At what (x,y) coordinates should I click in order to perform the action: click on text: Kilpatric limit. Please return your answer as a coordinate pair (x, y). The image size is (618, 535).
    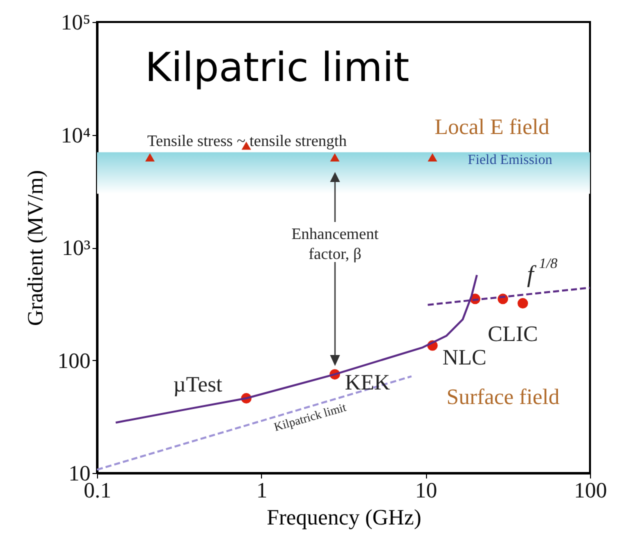
    Looking at the image, I should click on (277, 68).